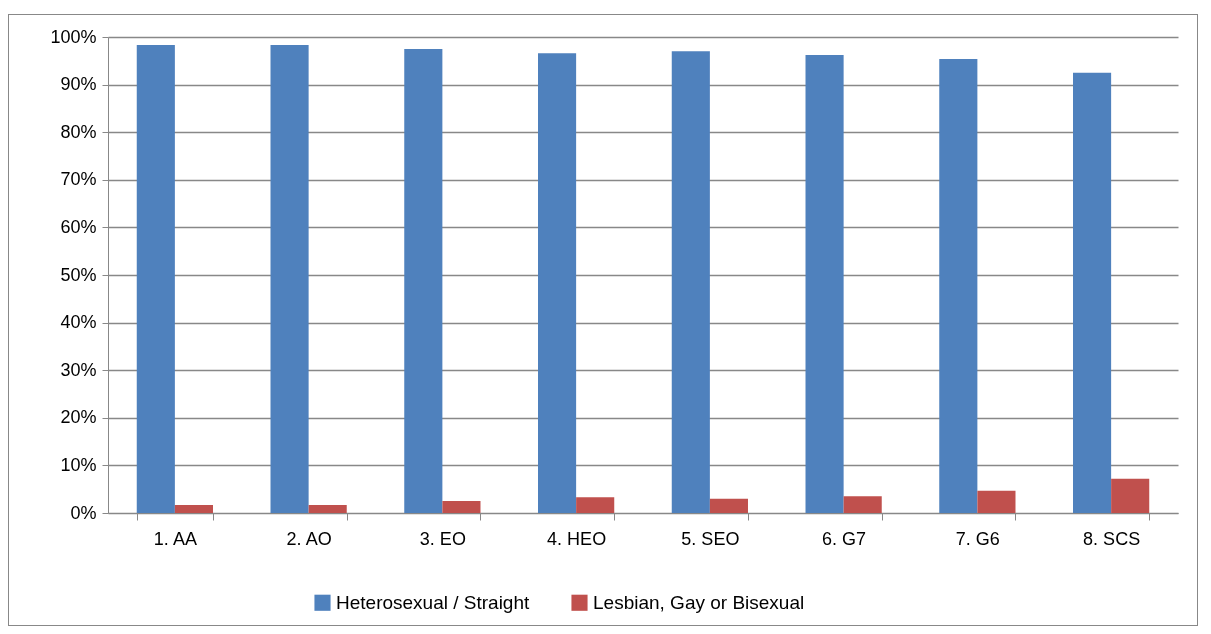 This screenshot has width=1211, height=634. I want to click on y-tick-label: 40%, so click(78, 322).